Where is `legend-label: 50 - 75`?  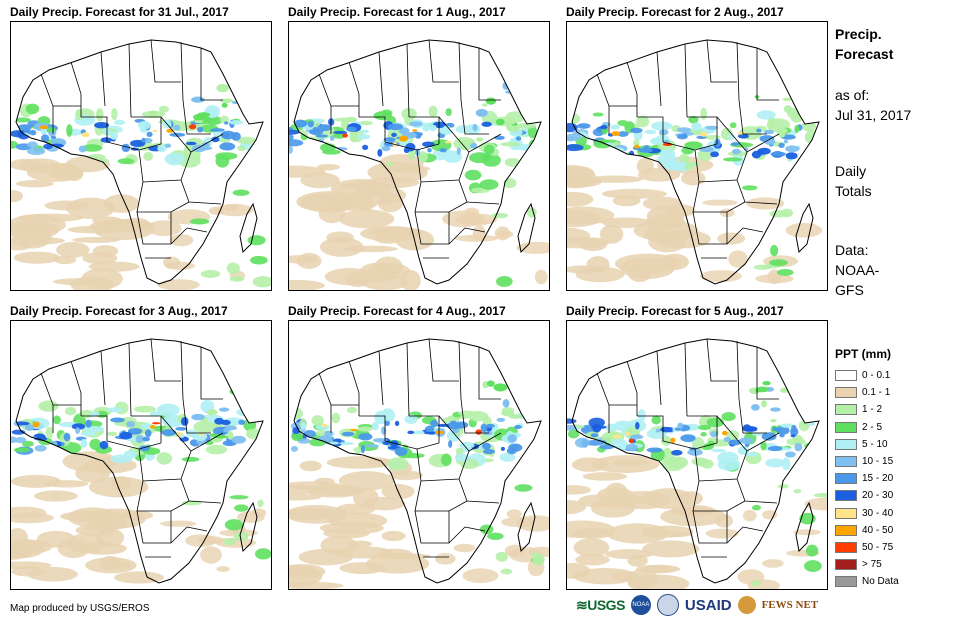 legend-label: 50 - 75 is located at coordinates (878, 547).